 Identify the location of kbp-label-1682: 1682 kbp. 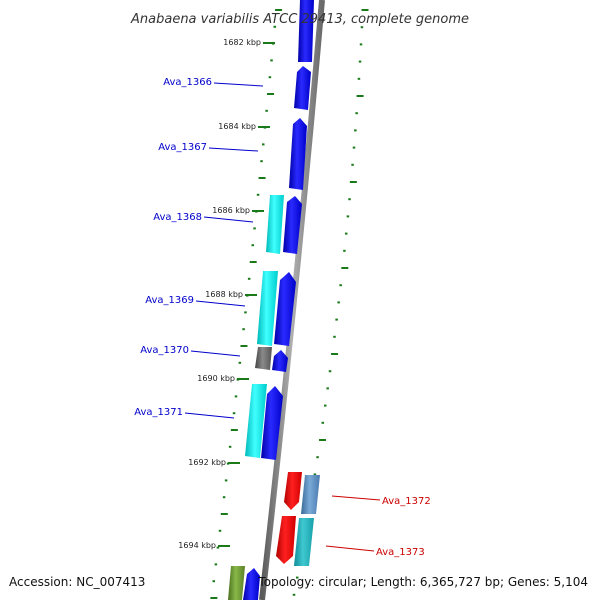
(242, 42).